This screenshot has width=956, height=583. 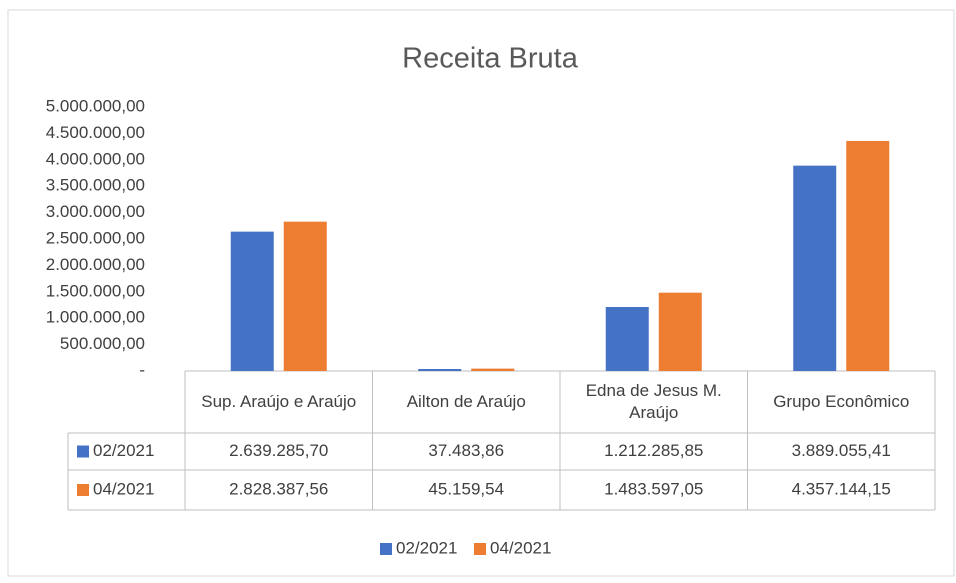 I want to click on x-tick-label: Sup. Araújo e Araújo, so click(x=279, y=401).